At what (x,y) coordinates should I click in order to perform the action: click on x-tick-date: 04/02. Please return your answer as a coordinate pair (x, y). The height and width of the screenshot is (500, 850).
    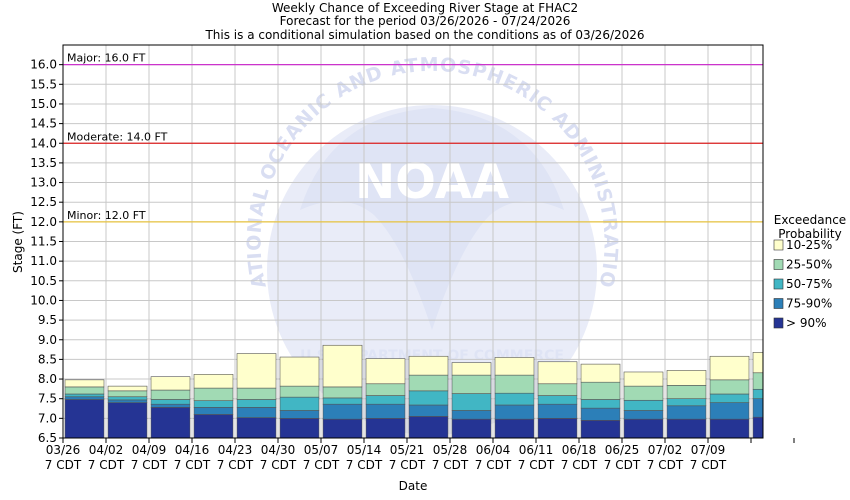
    Looking at the image, I should click on (106, 450).